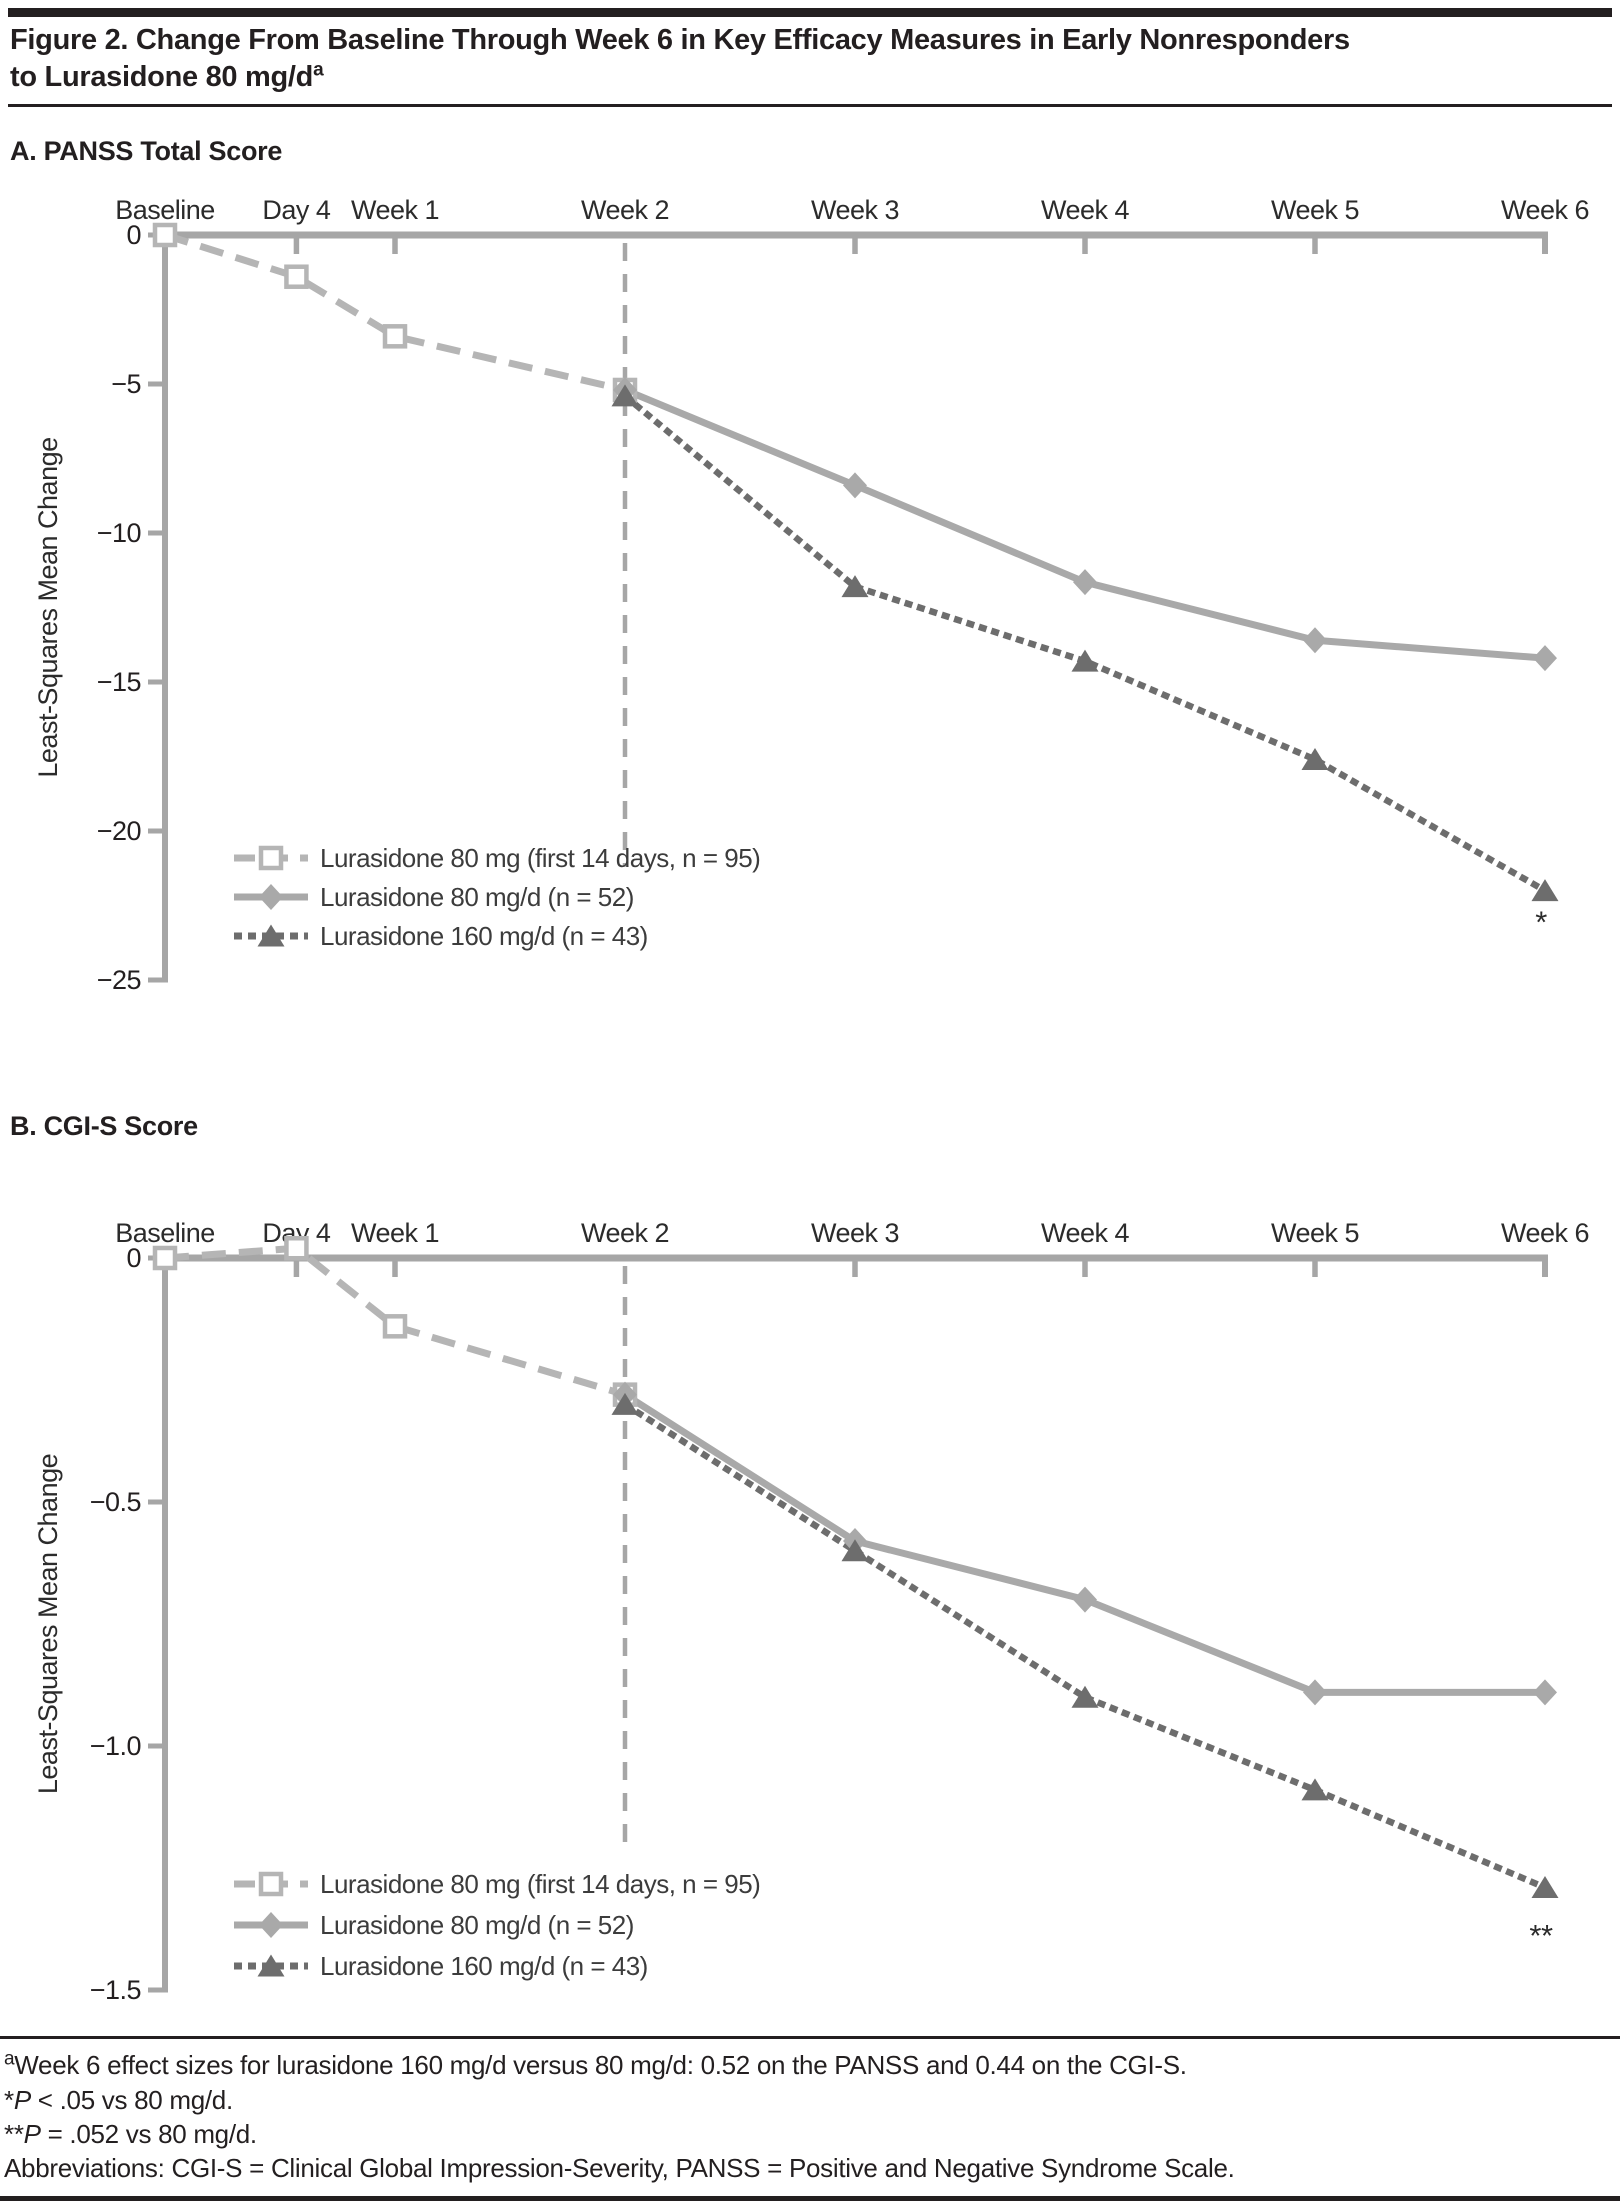  I want to click on title-rule, so click(810, 105).